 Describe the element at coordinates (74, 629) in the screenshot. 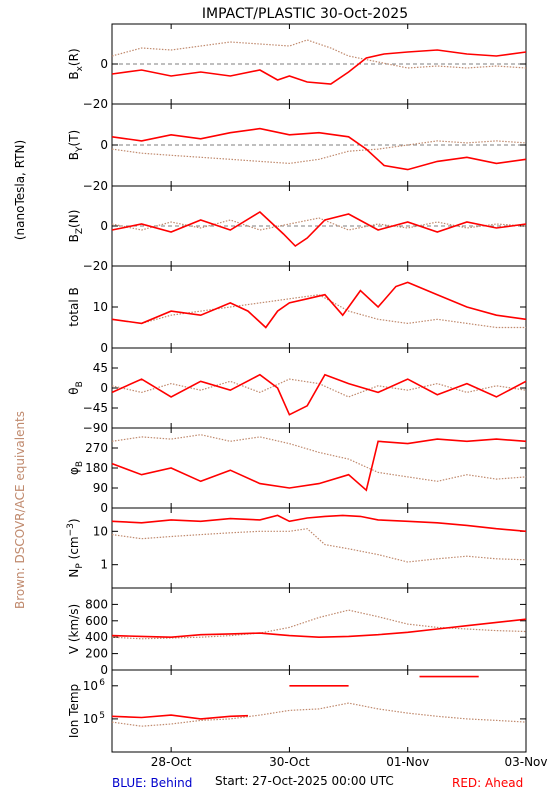

I see `y-axis-label: V (km/s)` at that location.